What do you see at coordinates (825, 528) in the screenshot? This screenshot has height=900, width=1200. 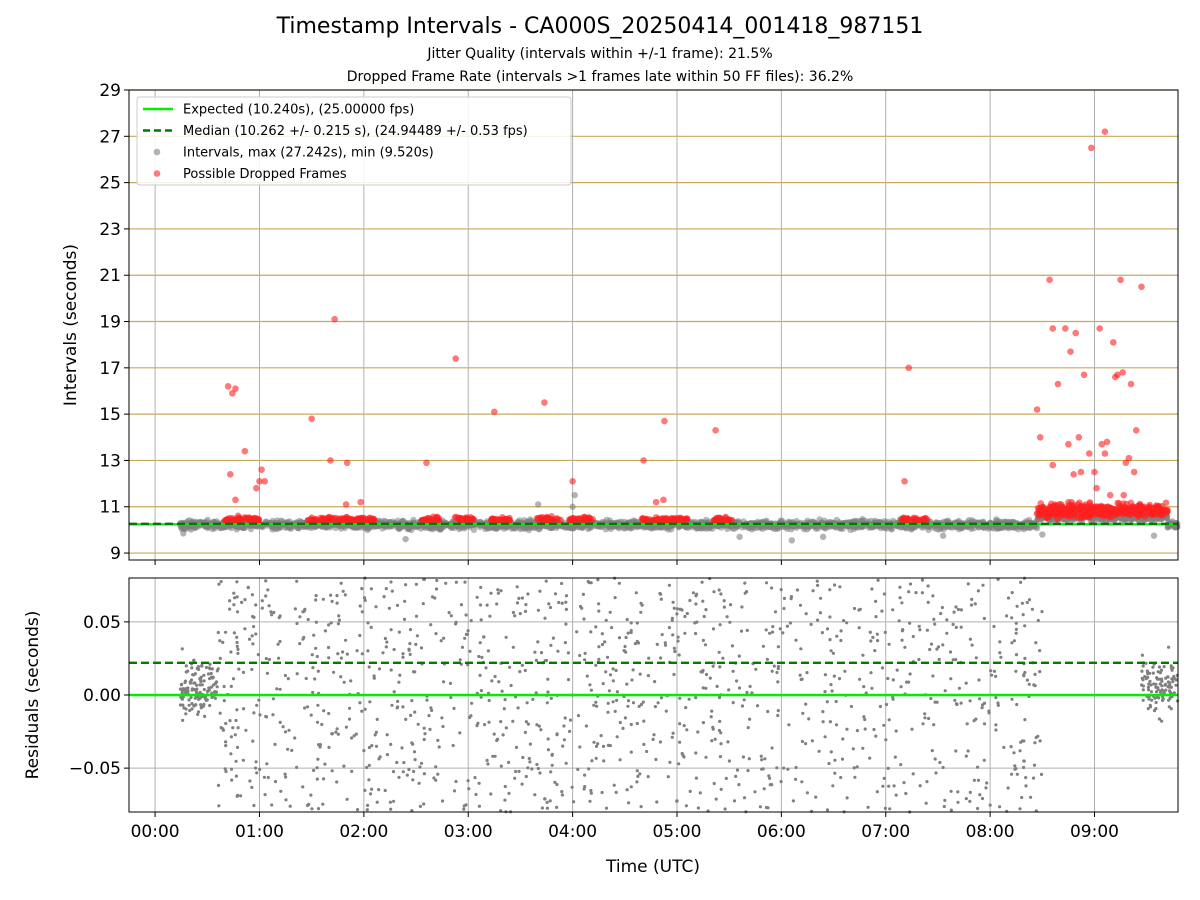 I see `interval-point` at bounding box center [825, 528].